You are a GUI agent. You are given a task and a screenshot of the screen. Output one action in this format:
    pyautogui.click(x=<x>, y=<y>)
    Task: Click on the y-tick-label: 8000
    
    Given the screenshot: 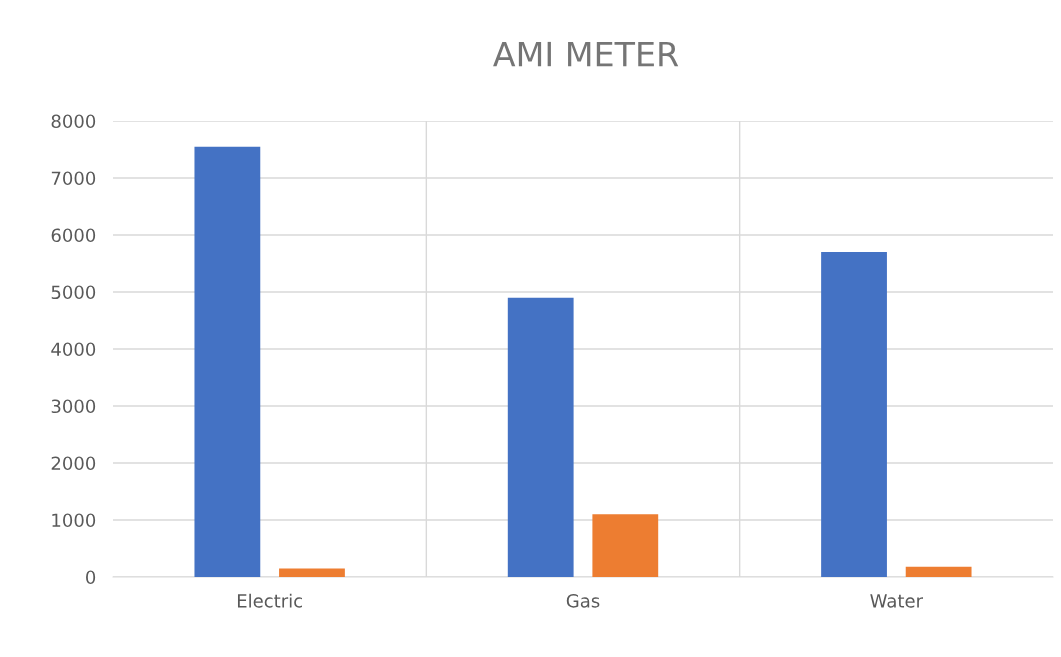 What is the action you would take?
    pyautogui.click(x=73, y=121)
    